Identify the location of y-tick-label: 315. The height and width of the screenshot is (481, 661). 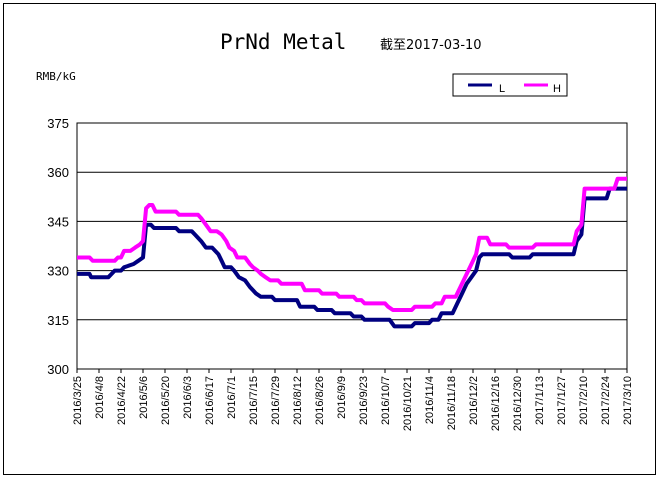
(58, 320).